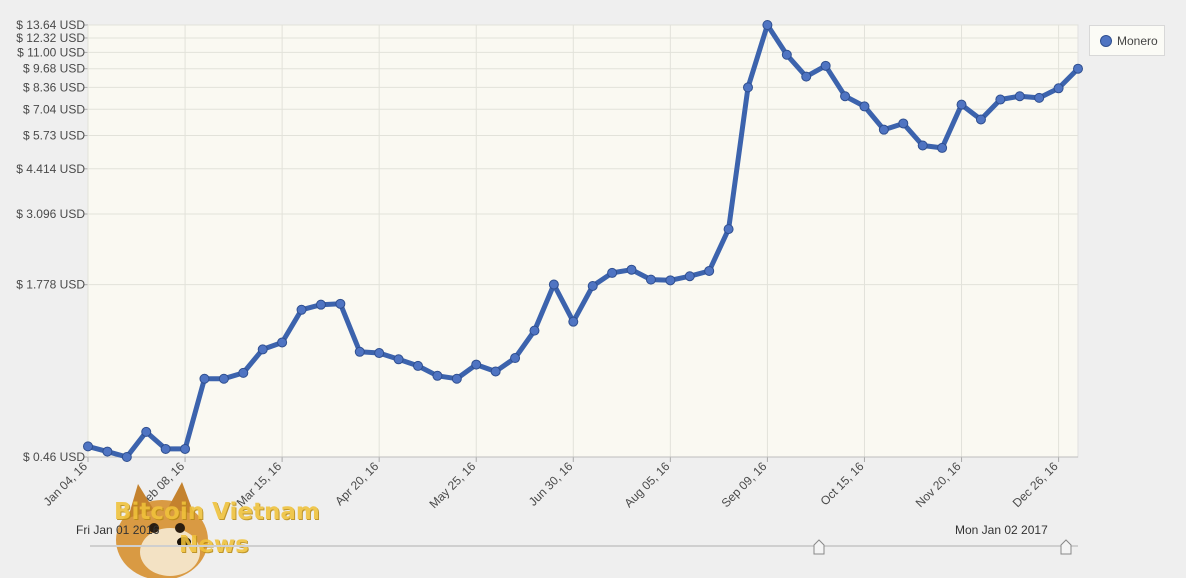 This screenshot has width=1186, height=578. I want to click on x-tick-label: Aug 05, 16, so click(647, 484).